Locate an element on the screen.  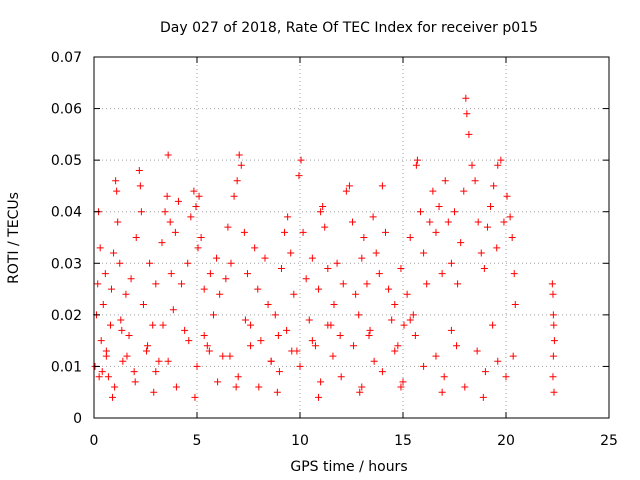
y-tick-label: 0.07 is located at coordinates (66, 58).